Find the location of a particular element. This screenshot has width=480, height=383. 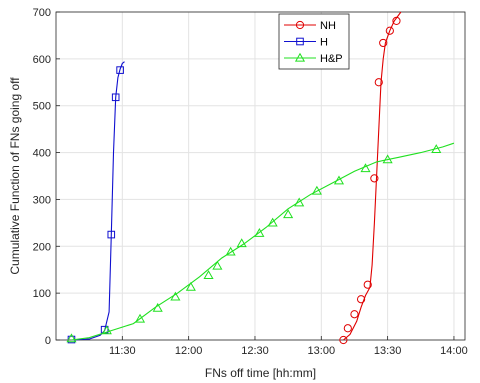

legend: NH H H&P is located at coordinates (314, 41).